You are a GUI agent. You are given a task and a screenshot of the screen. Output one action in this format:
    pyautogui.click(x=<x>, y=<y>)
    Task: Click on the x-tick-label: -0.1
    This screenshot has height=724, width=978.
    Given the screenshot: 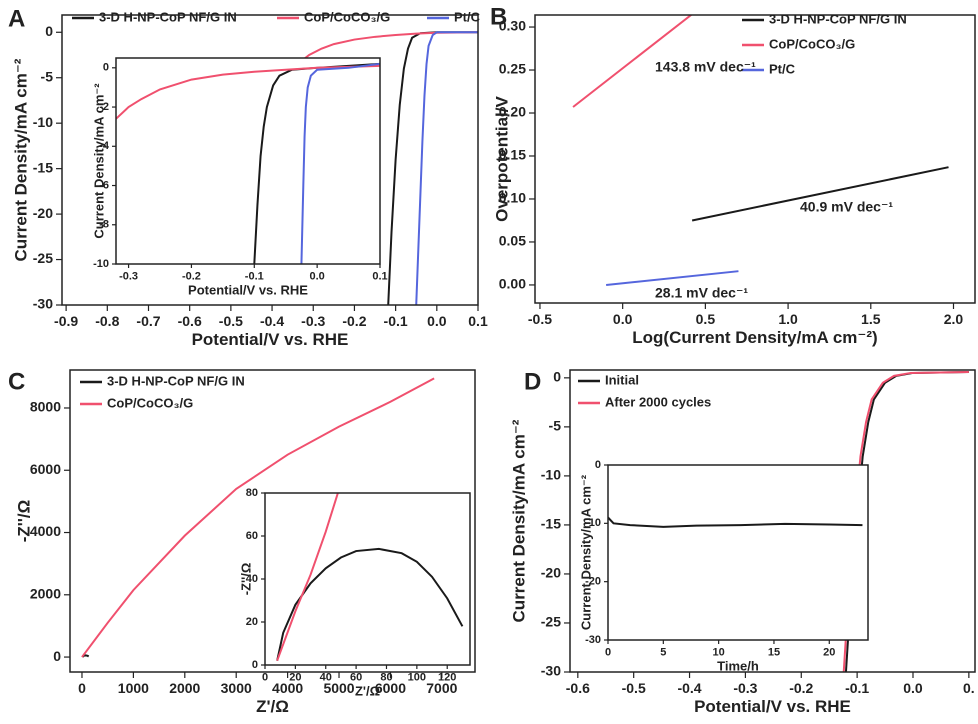 What is the action you would take?
    pyautogui.click(x=254, y=277)
    